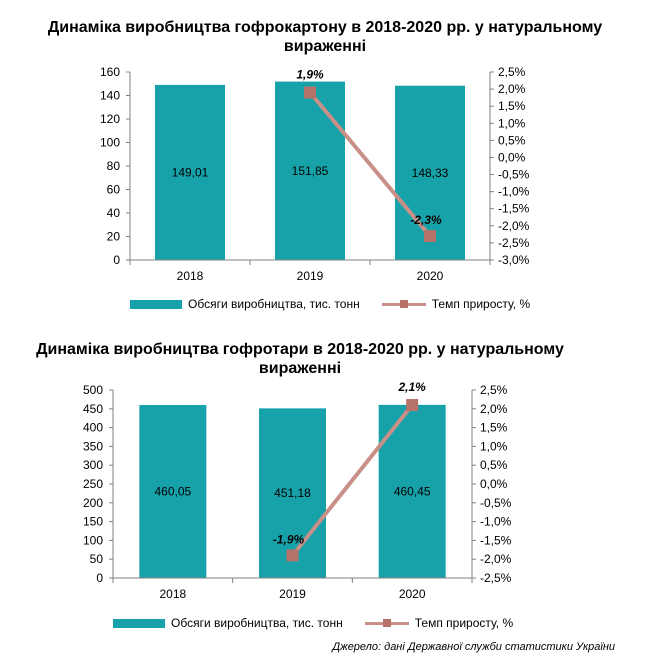  What do you see at coordinates (110, 96) in the screenshot?
I see `y-tick-label: 140` at bounding box center [110, 96].